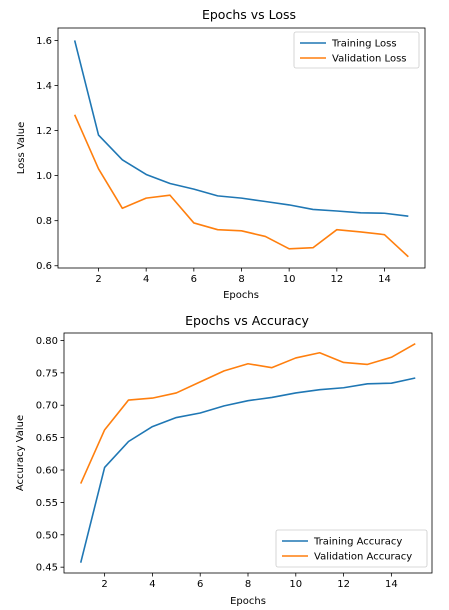  I want to click on loss-chart-title: Epochs vs Loss, so click(249, 14).